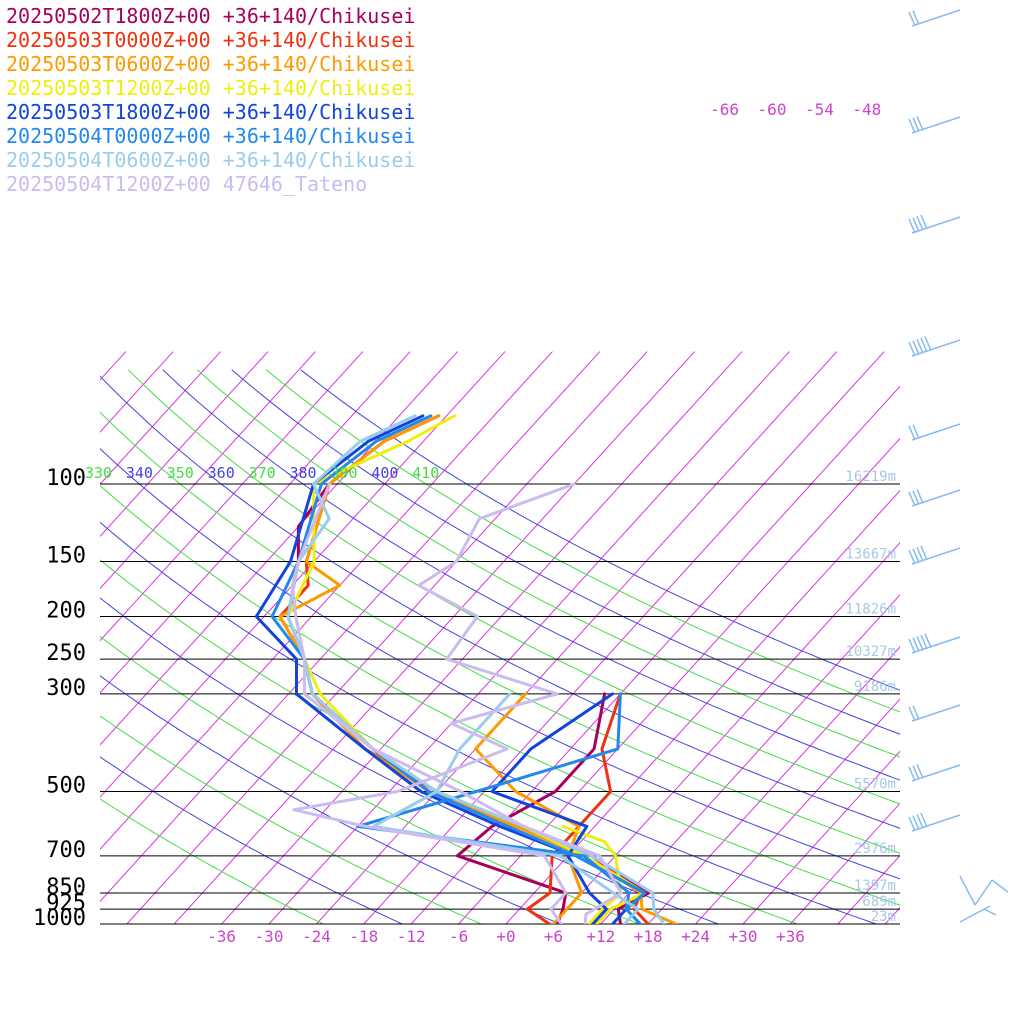 The width and height of the screenshot is (1024, 1024). I want to click on pressure-label: 925, so click(66, 903).